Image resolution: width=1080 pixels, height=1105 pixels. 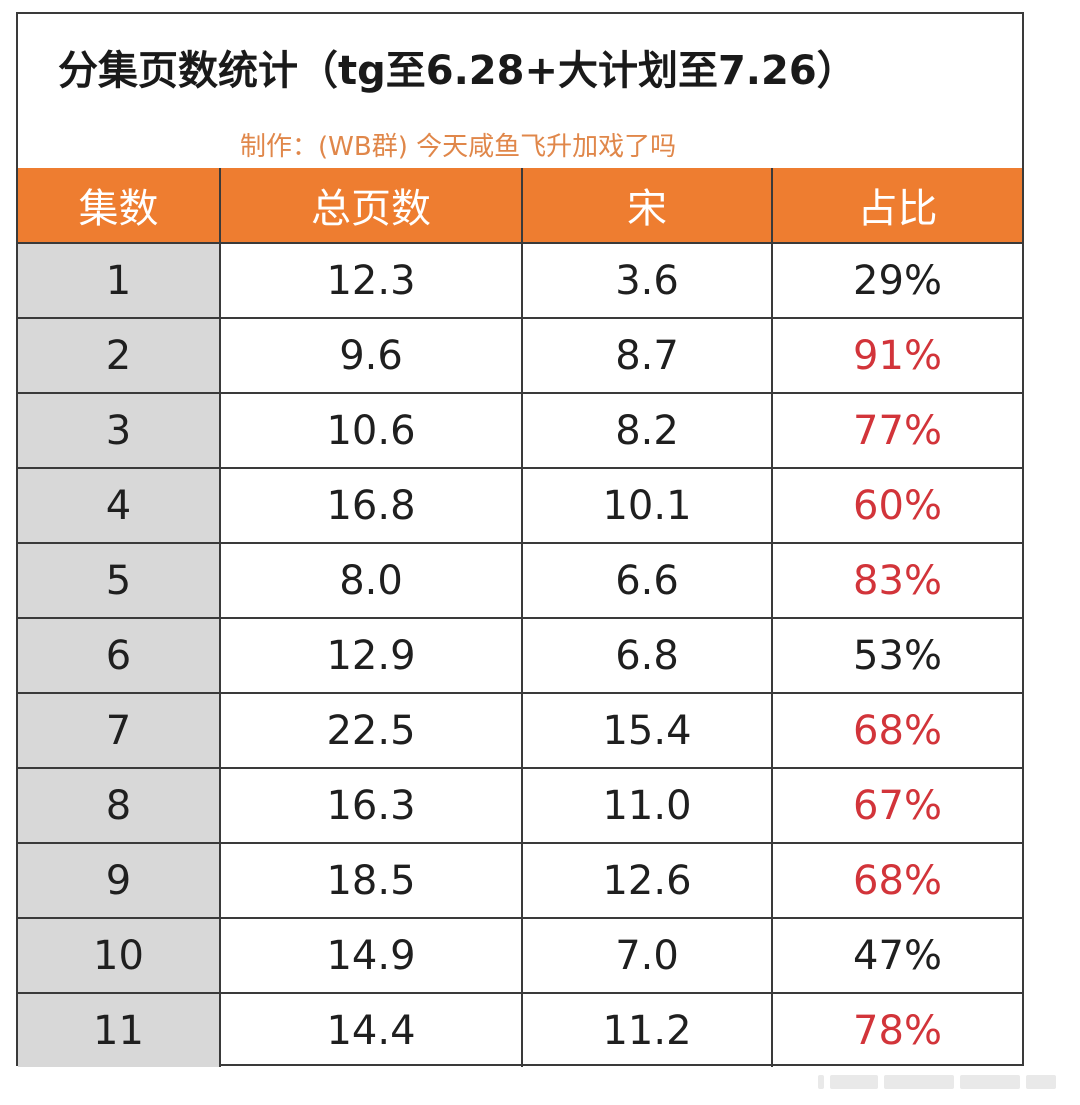 I want to click on cell-song: 3.6, so click(x=646, y=280).